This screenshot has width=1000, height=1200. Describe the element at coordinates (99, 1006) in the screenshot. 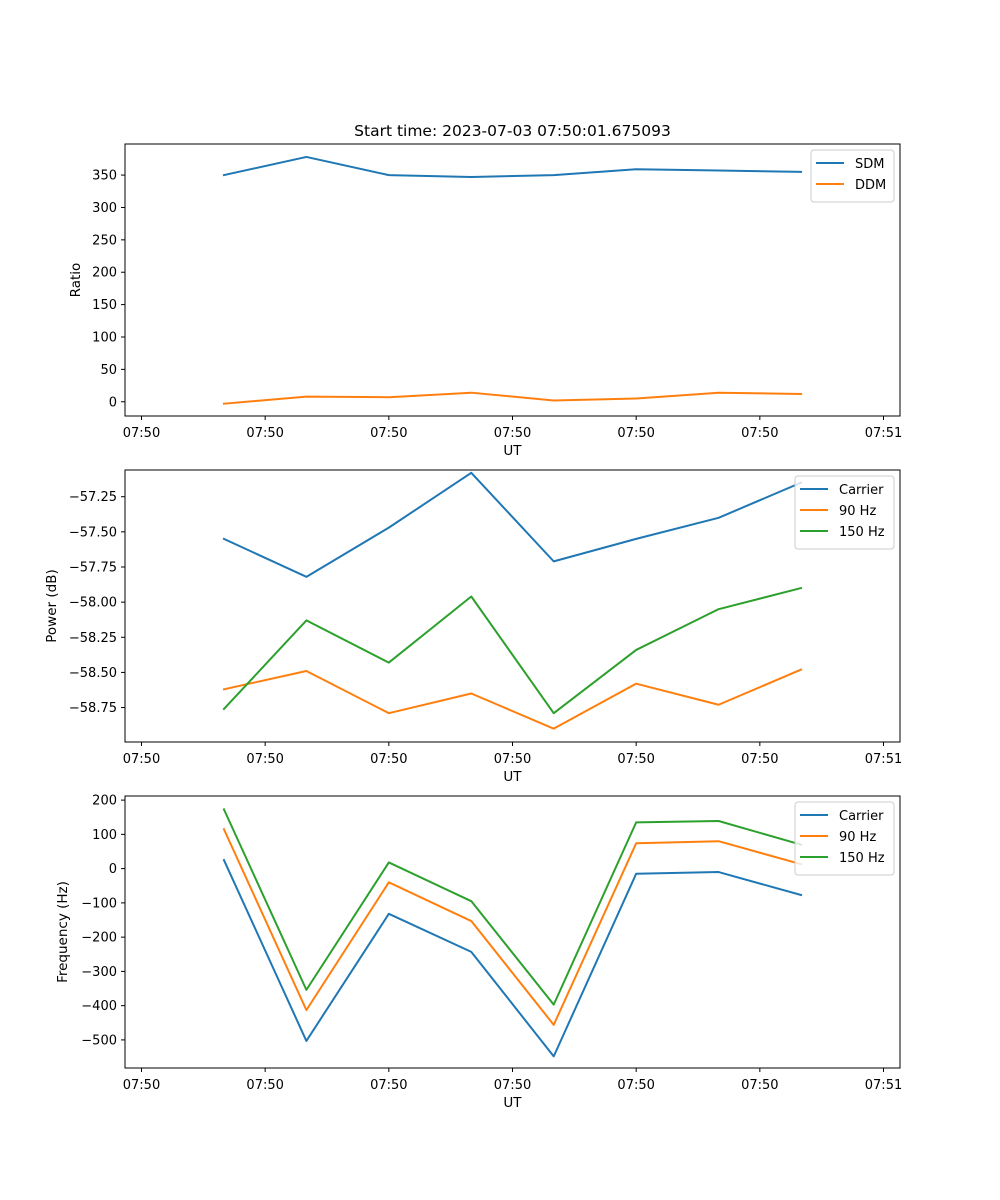

I see `y-tick-label: −400` at that location.